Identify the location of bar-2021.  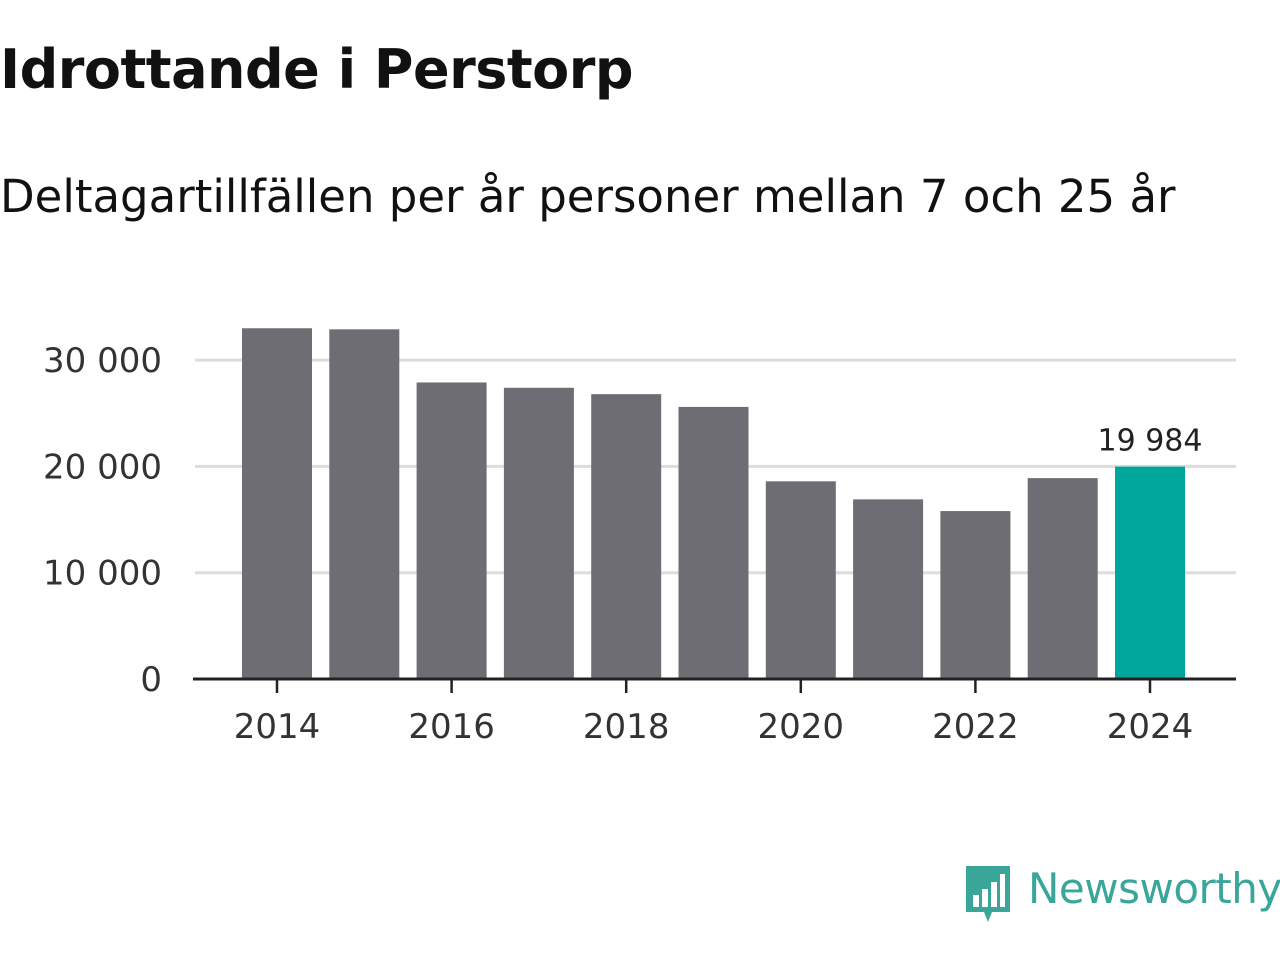
(888, 589).